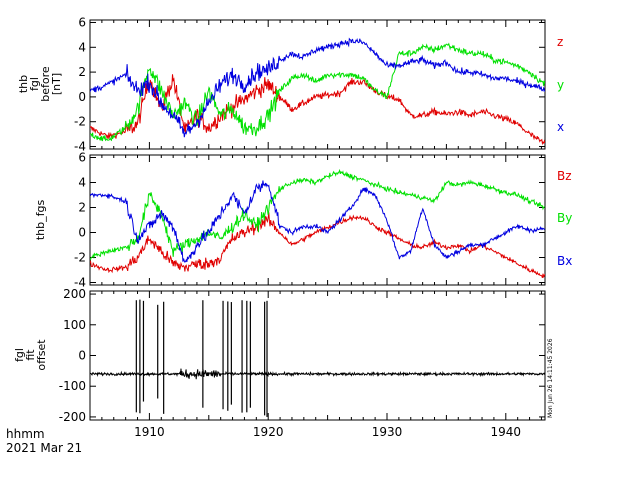 This screenshot has width=640, height=480. Describe the element at coordinates (23, 84) in the screenshot. I see `y-label-line-1: thb` at that location.